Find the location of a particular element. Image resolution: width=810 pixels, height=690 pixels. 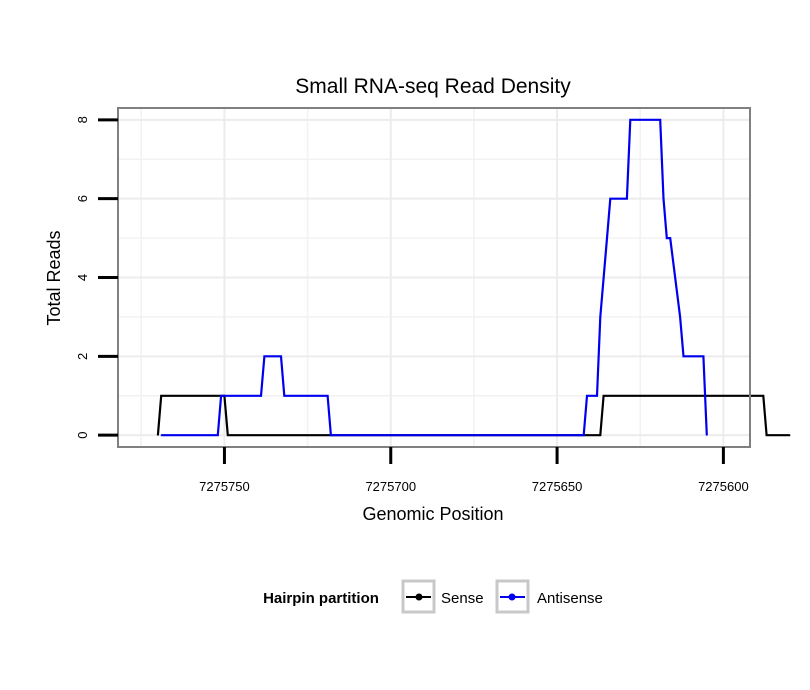

legend-item-sense: Sense is located at coordinates (442, 596).